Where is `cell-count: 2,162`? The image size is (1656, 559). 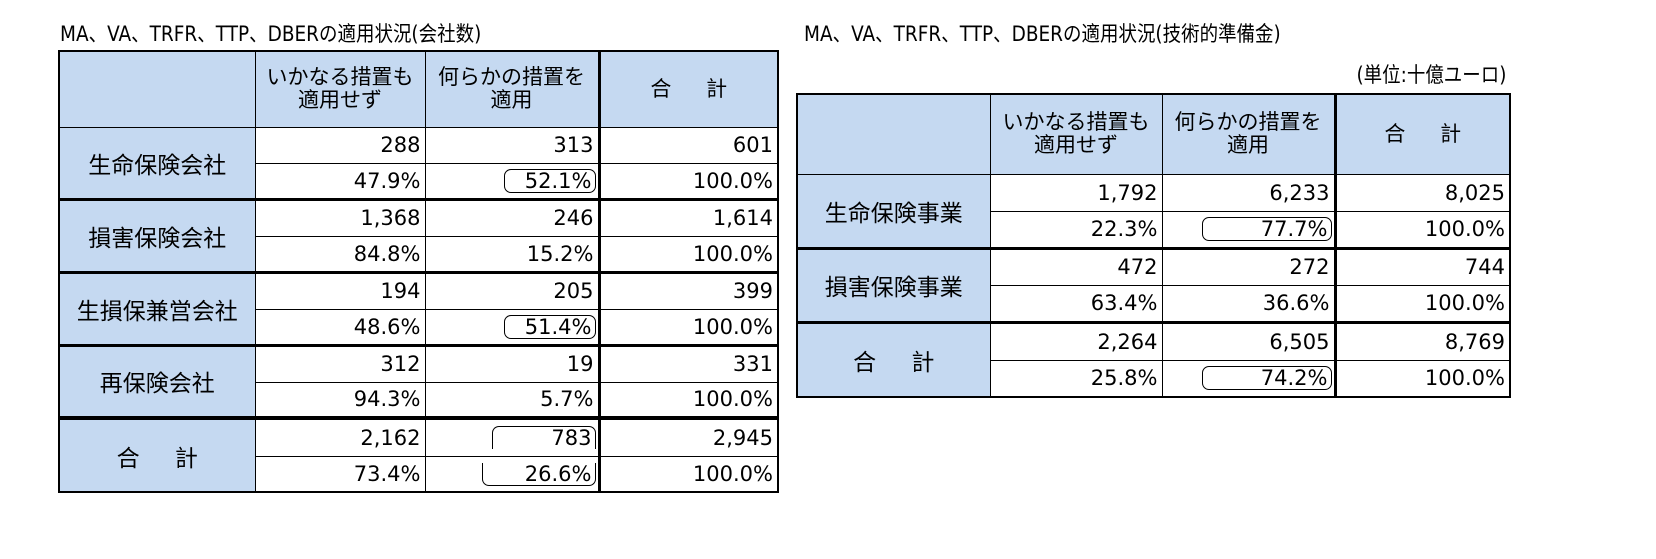 cell-count: 2,162 is located at coordinates (340, 436).